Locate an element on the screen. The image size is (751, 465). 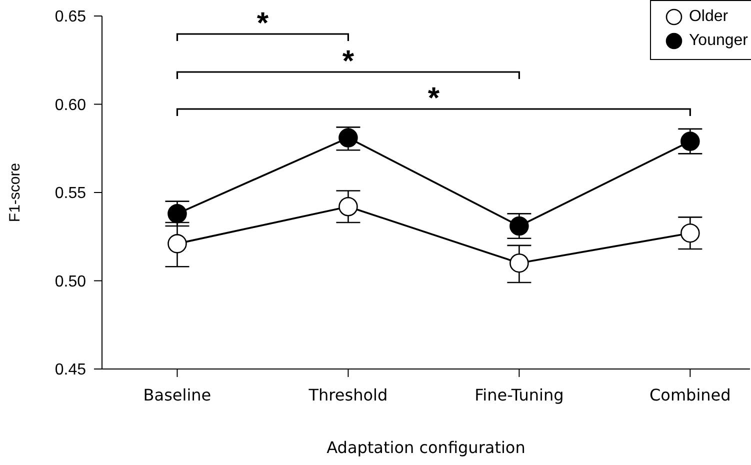
x-tick-label: Baseline is located at coordinates (177, 394).